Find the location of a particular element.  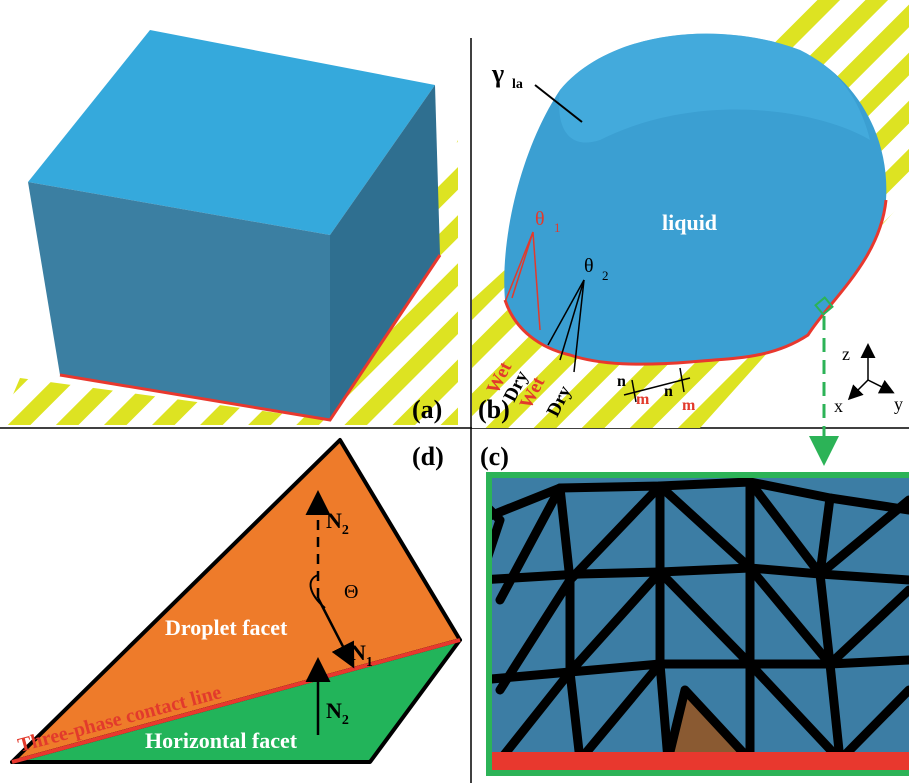

gamma-subscript: la is located at coordinates (517, 84).